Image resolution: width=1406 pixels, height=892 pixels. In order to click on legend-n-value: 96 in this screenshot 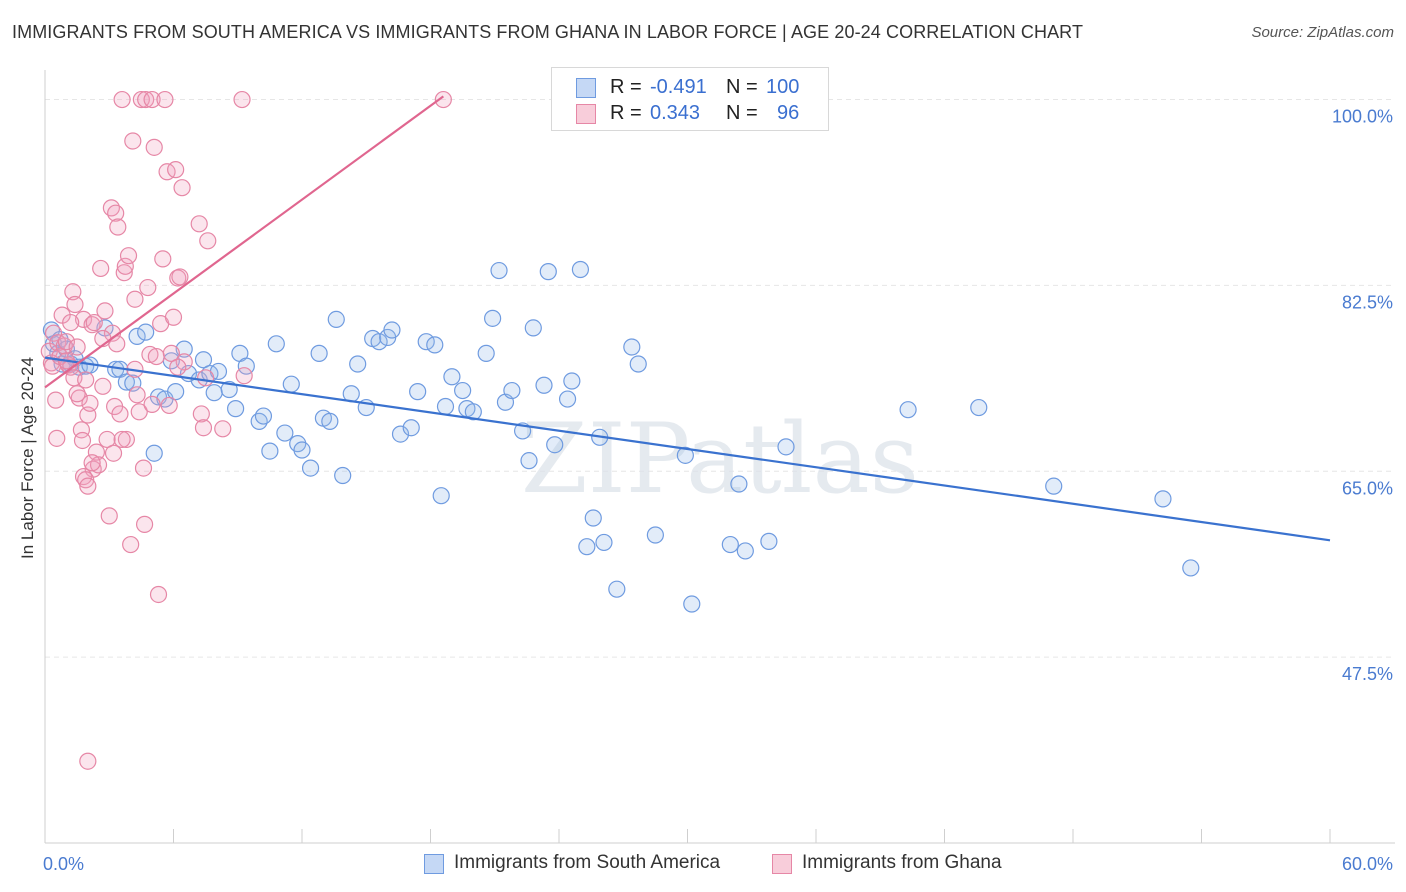, I will do `click(788, 113)`.